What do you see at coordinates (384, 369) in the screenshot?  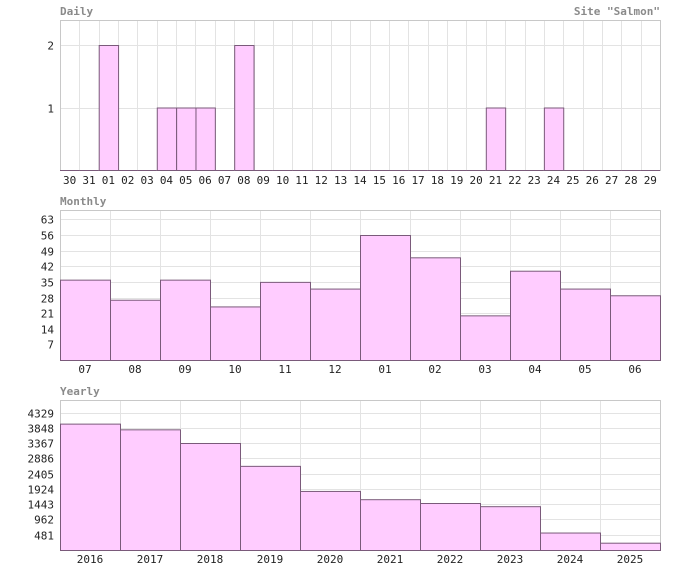 I see `monthly-x-tick-label: 01` at bounding box center [384, 369].